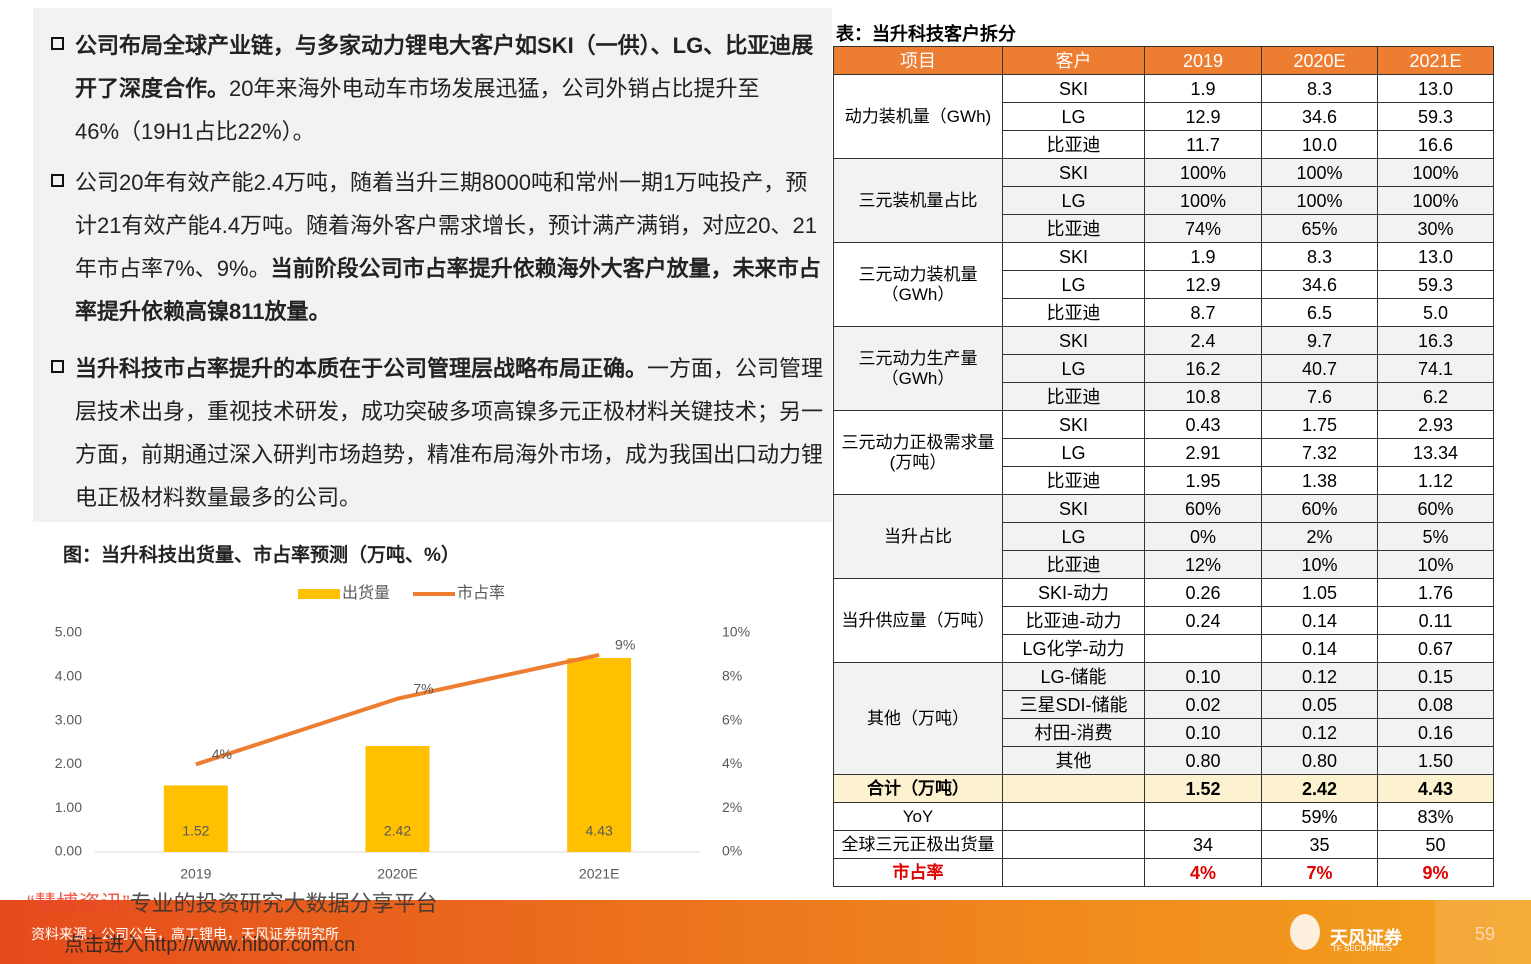  I want to click on value-cell: 0%, so click(1203, 536).